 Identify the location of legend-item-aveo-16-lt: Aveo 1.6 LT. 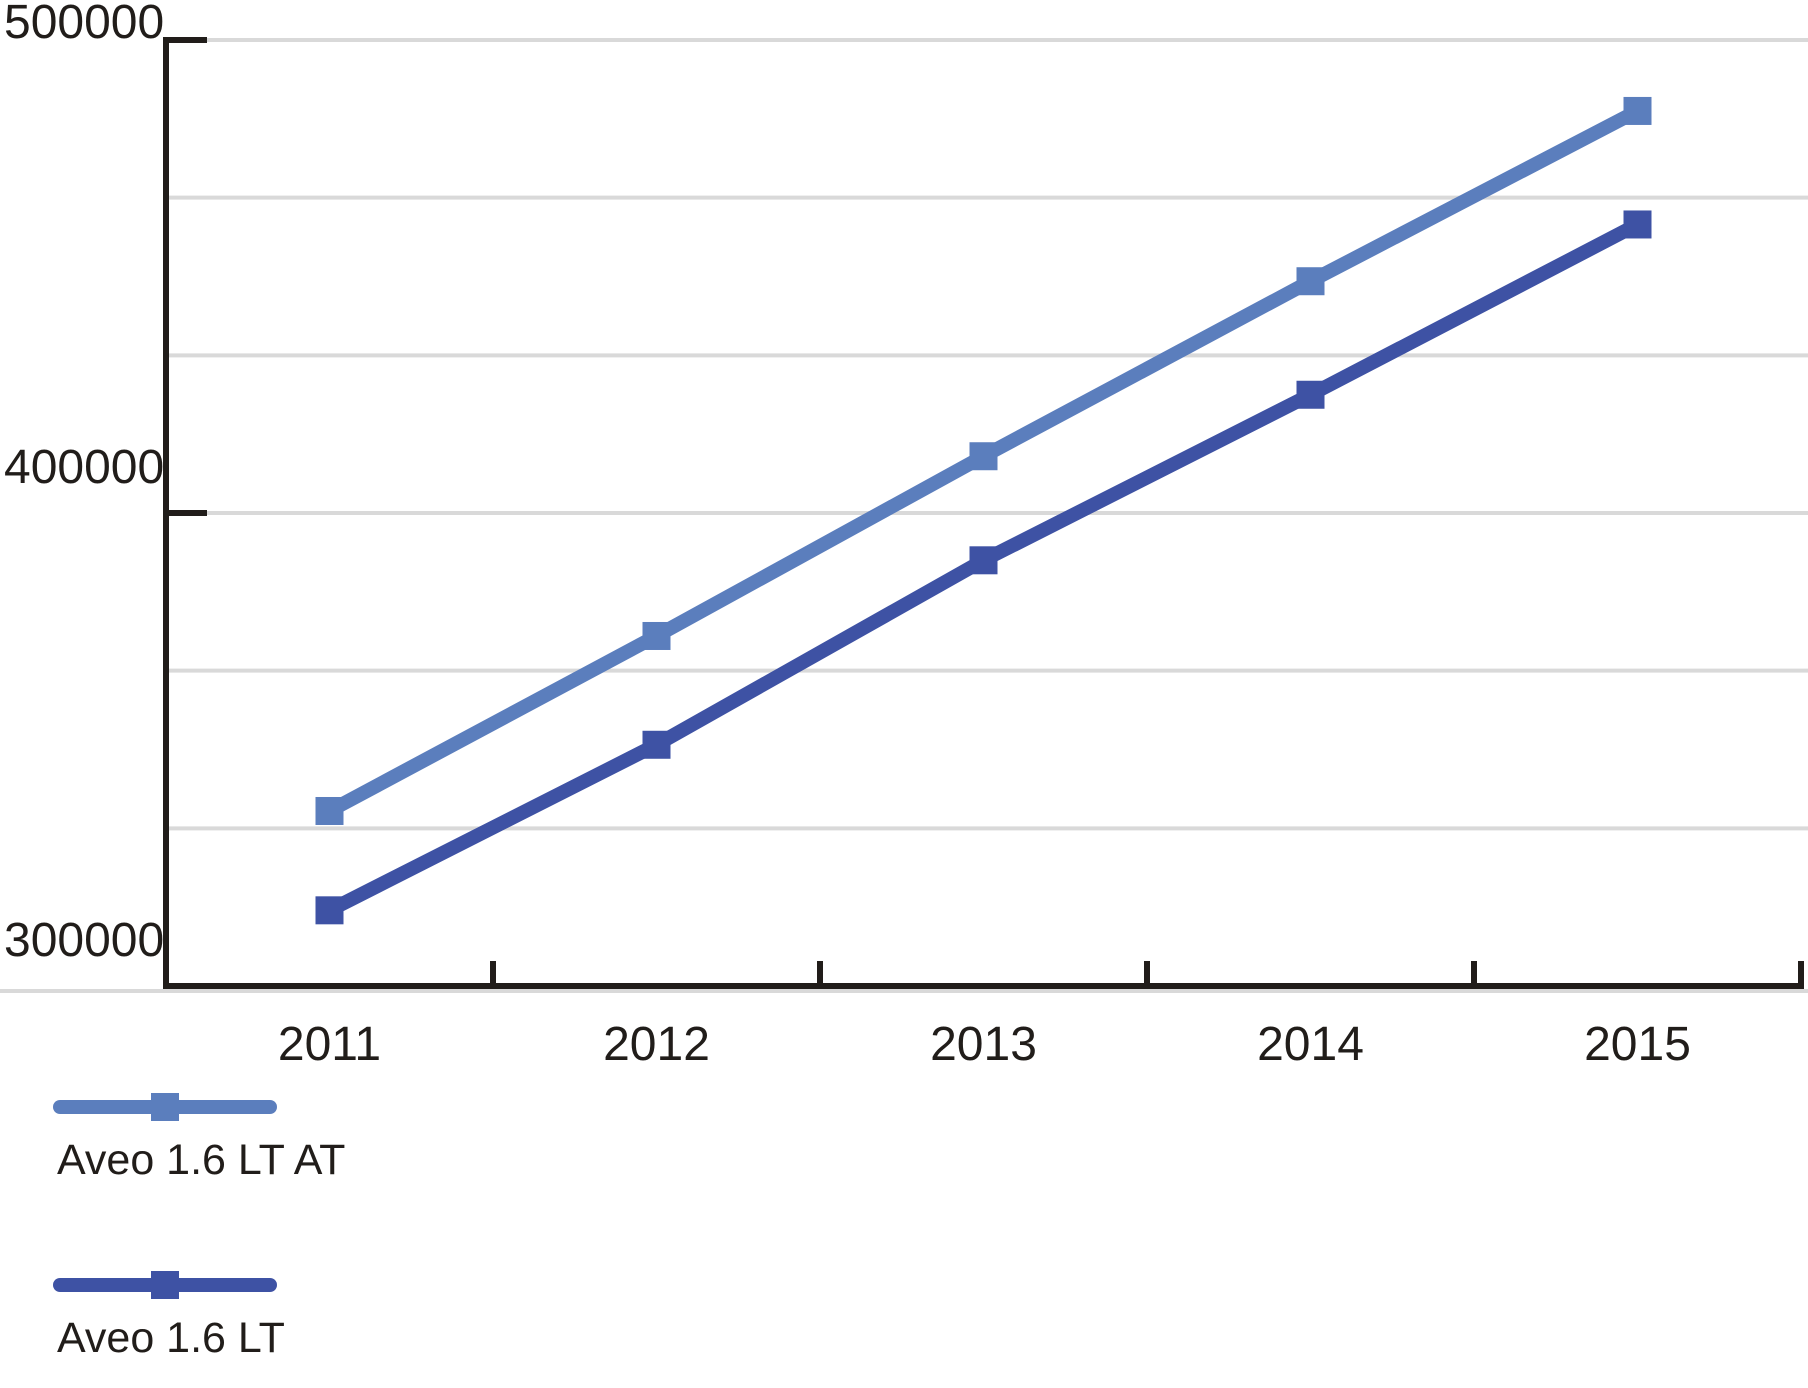
(167, 1312).